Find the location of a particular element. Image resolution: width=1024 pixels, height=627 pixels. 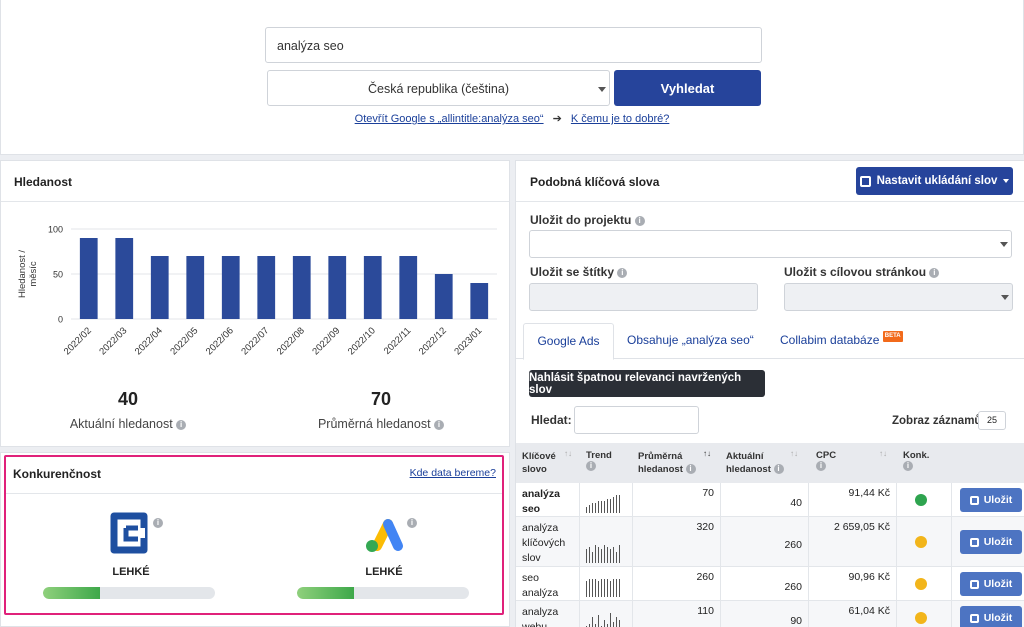

y-tick-label: 100 is located at coordinates (55, 230).